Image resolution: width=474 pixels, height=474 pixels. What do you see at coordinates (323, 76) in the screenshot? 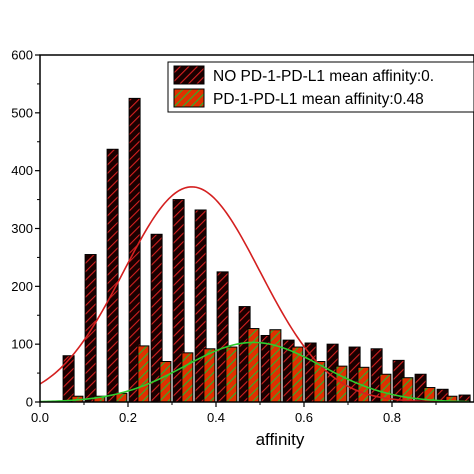
I see `legend-label-series-0: NO PD-1-PD-L1 mean affinity:0.` at bounding box center [323, 76].